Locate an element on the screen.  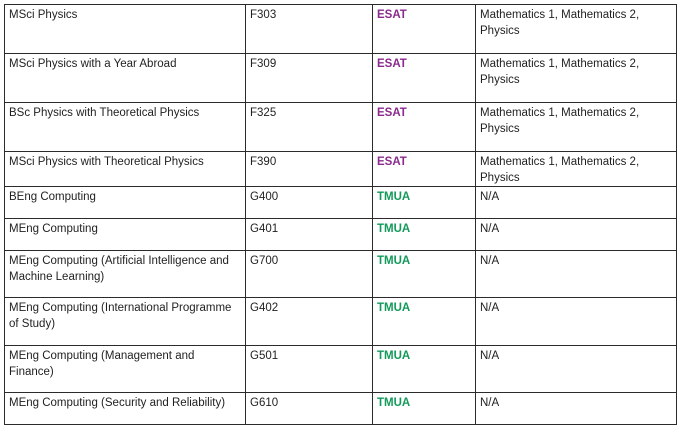
ucas-code-cell: F303 is located at coordinates (309, 29).